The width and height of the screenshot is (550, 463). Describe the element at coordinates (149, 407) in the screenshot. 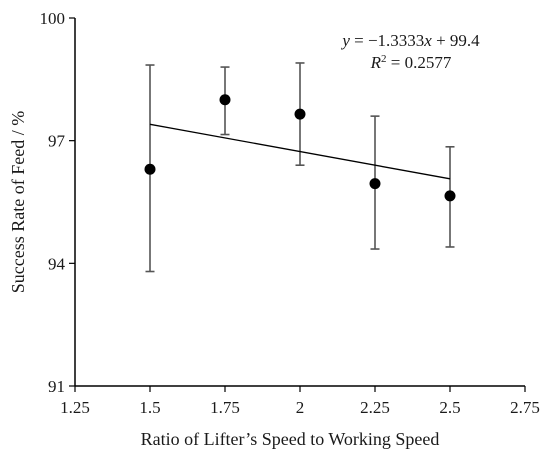

I see `x-tick-label: 1.5` at that location.